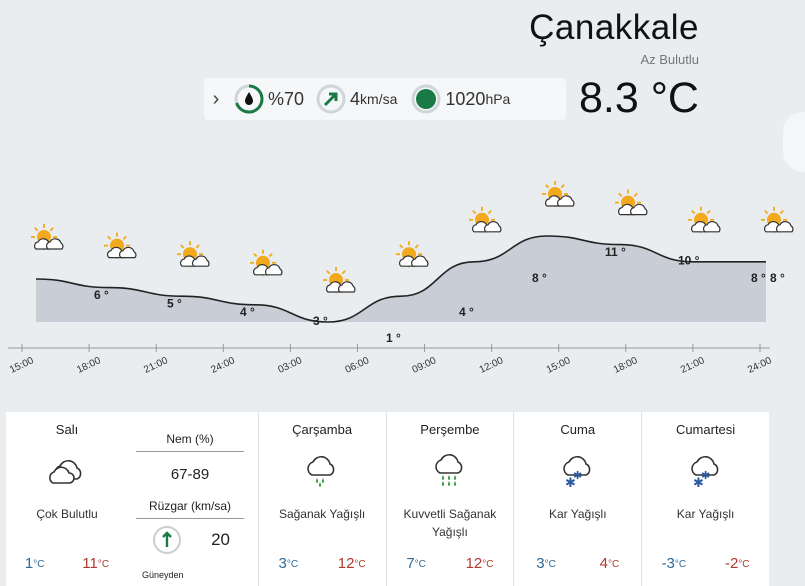 Image resolution: width=805 pixels, height=586 pixels. Describe the element at coordinates (450, 523) in the screenshot. I see `day-condition: Kuvvetli Sağanak Yağışlı` at that location.